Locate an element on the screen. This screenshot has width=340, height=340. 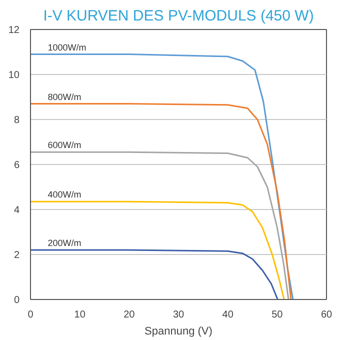
y-tick-label: 10 is located at coordinates (14, 75).